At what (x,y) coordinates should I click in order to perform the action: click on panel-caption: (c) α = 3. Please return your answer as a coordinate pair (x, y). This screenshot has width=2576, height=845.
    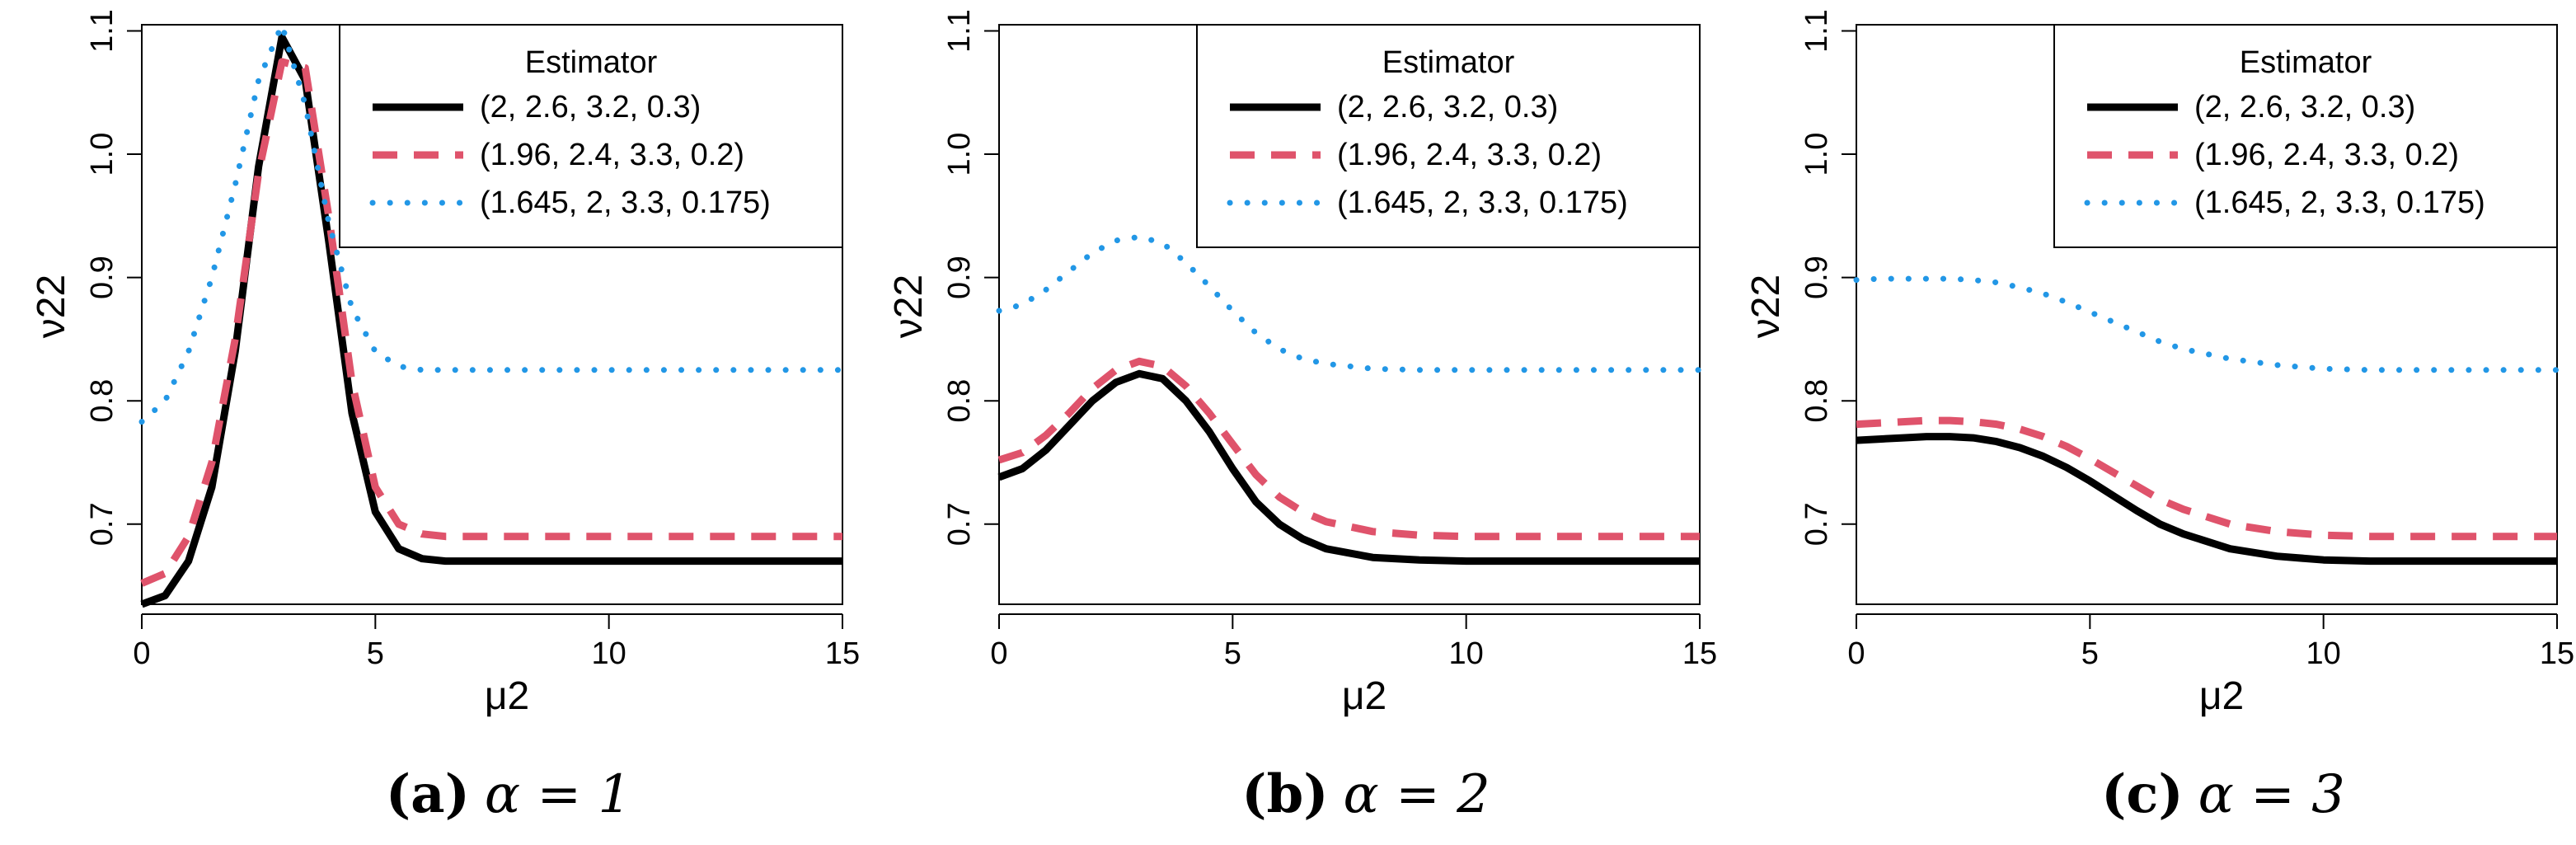
    Looking at the image, I should click on (2223, 794).